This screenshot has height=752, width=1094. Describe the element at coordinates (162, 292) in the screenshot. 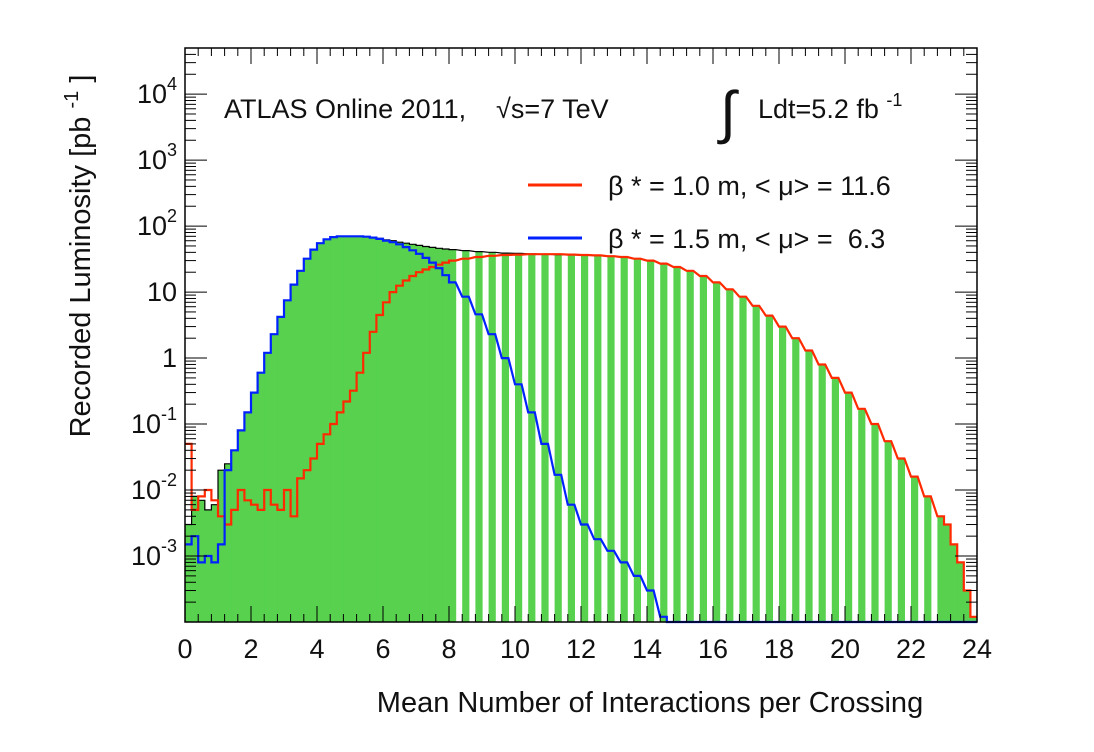

I see `y-tick-label: 10` at that location.